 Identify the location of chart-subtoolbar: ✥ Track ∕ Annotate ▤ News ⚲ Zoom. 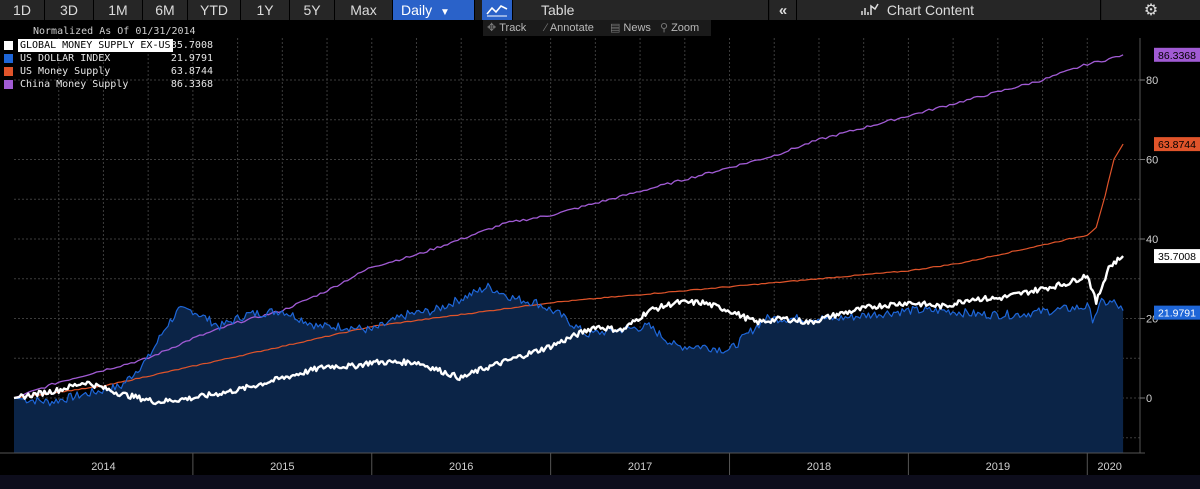
(597, 28).